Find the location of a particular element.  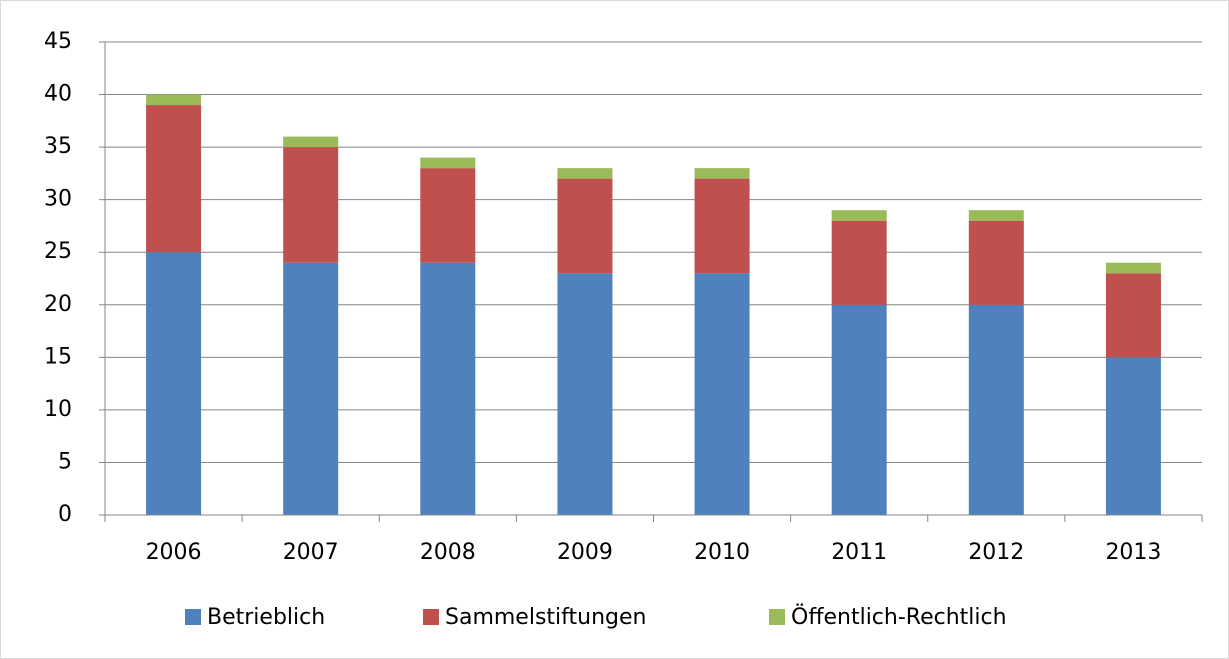

y-tick-label: 10 is located at coordinates (58, 409).